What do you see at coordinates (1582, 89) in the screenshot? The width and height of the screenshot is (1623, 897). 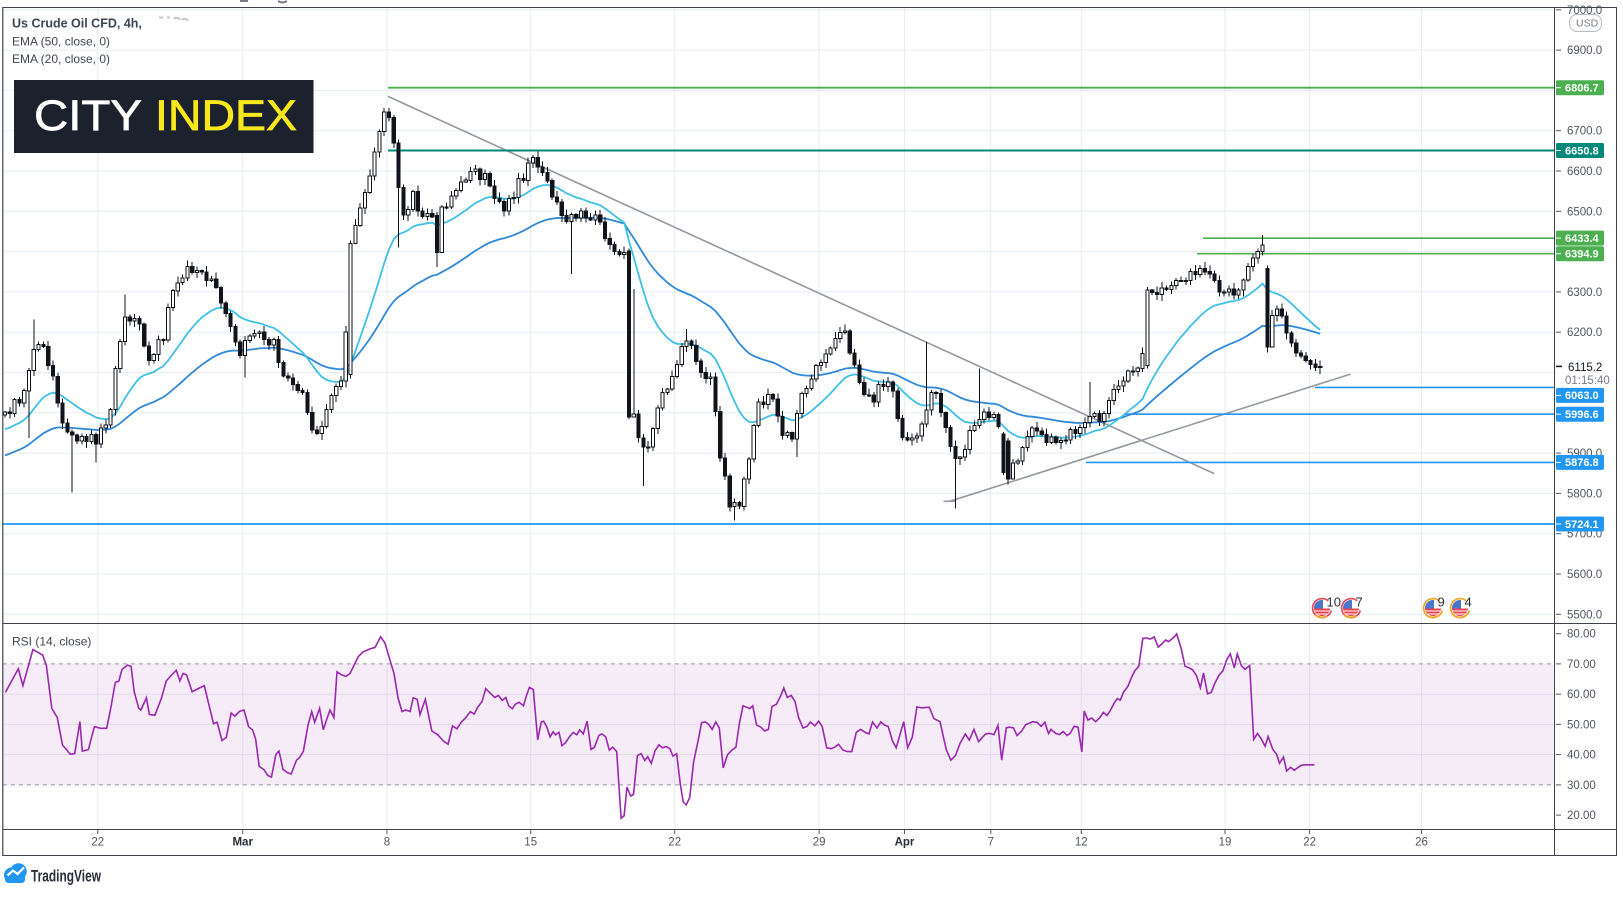 I see `svg-text: 6806.7` at bounding box center [1582, 89].